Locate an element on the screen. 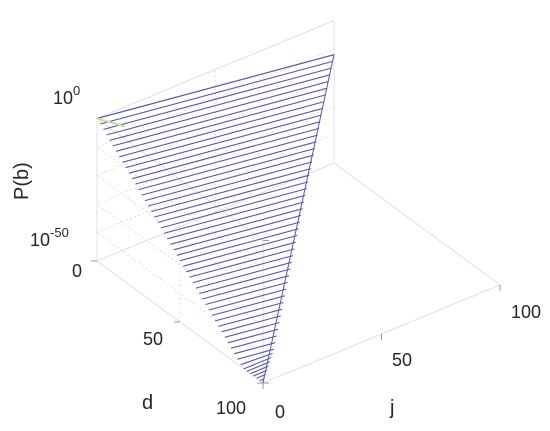 The height and width of the screenshot is (431, 550). j-tick-label-50: 50 is located at coordinates (402, 360).